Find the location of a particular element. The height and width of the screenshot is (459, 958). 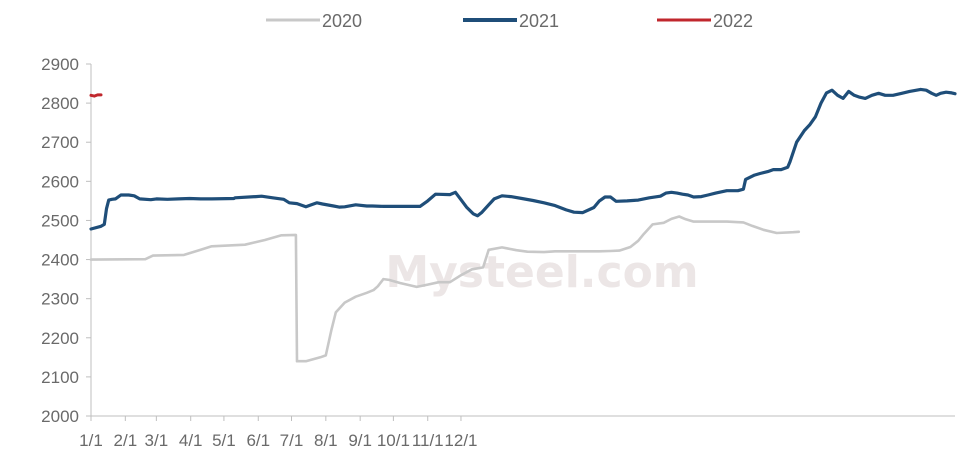

y-tick-label: 2700 is located at coordinates (60, 142).